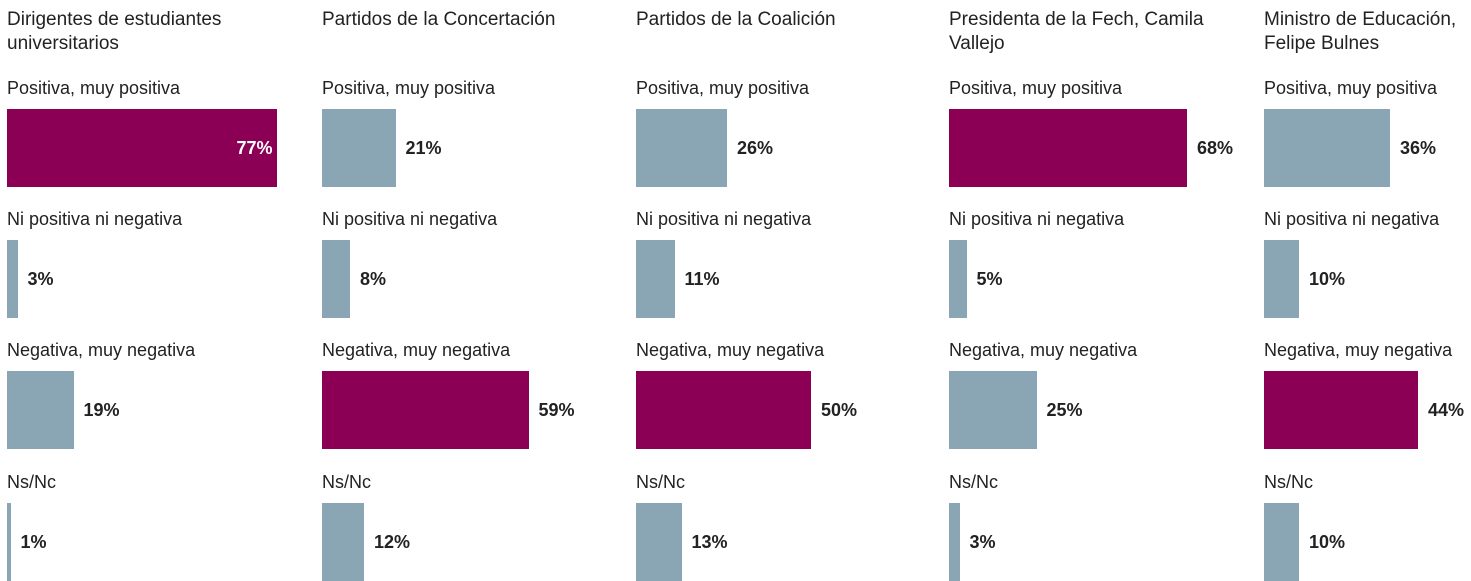  What do you see at coordinates (1360, 31) in the screenshot?
I see `panel-title: Ministro de Educación, Felipe Bulnes` at bounding box center [1360, 31].